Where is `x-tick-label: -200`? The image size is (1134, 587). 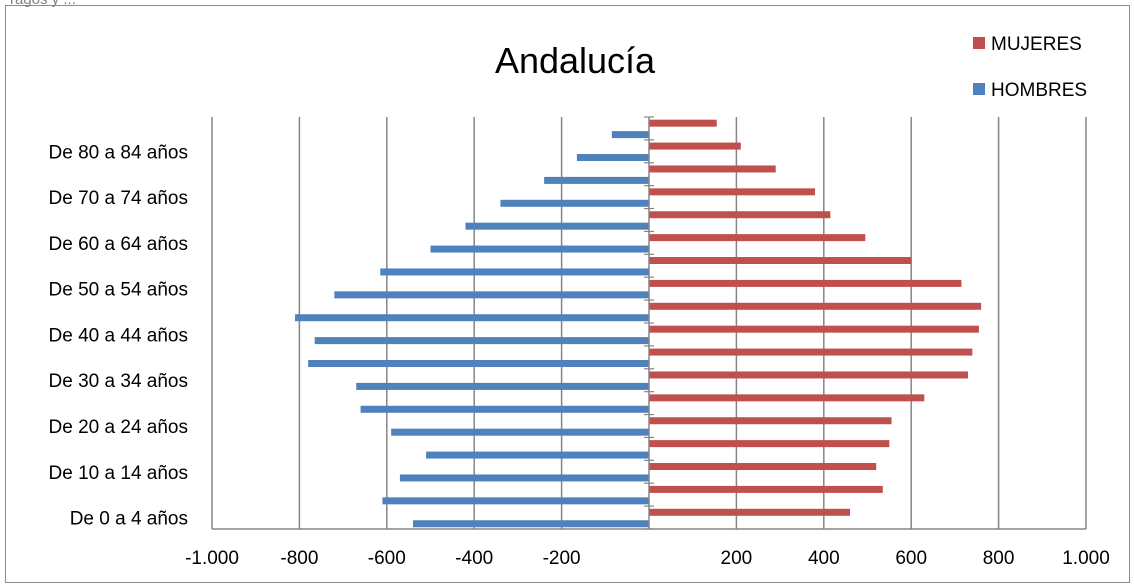 x-tick-label: -200 is located at coordinates (562, 558).